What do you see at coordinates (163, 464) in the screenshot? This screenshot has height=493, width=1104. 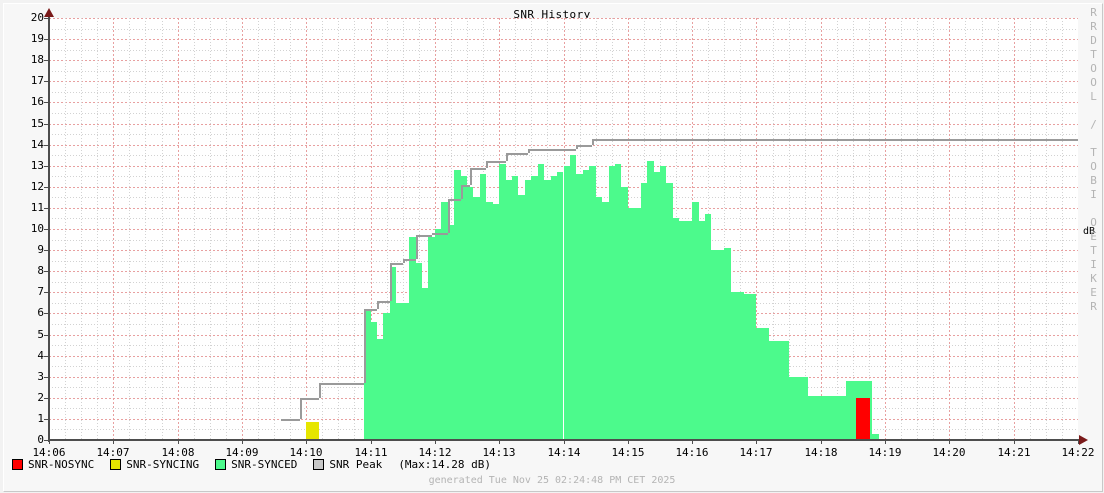 I see `legend-label-syncing: SNR-SYNCING` at bounding box center [163, 464].